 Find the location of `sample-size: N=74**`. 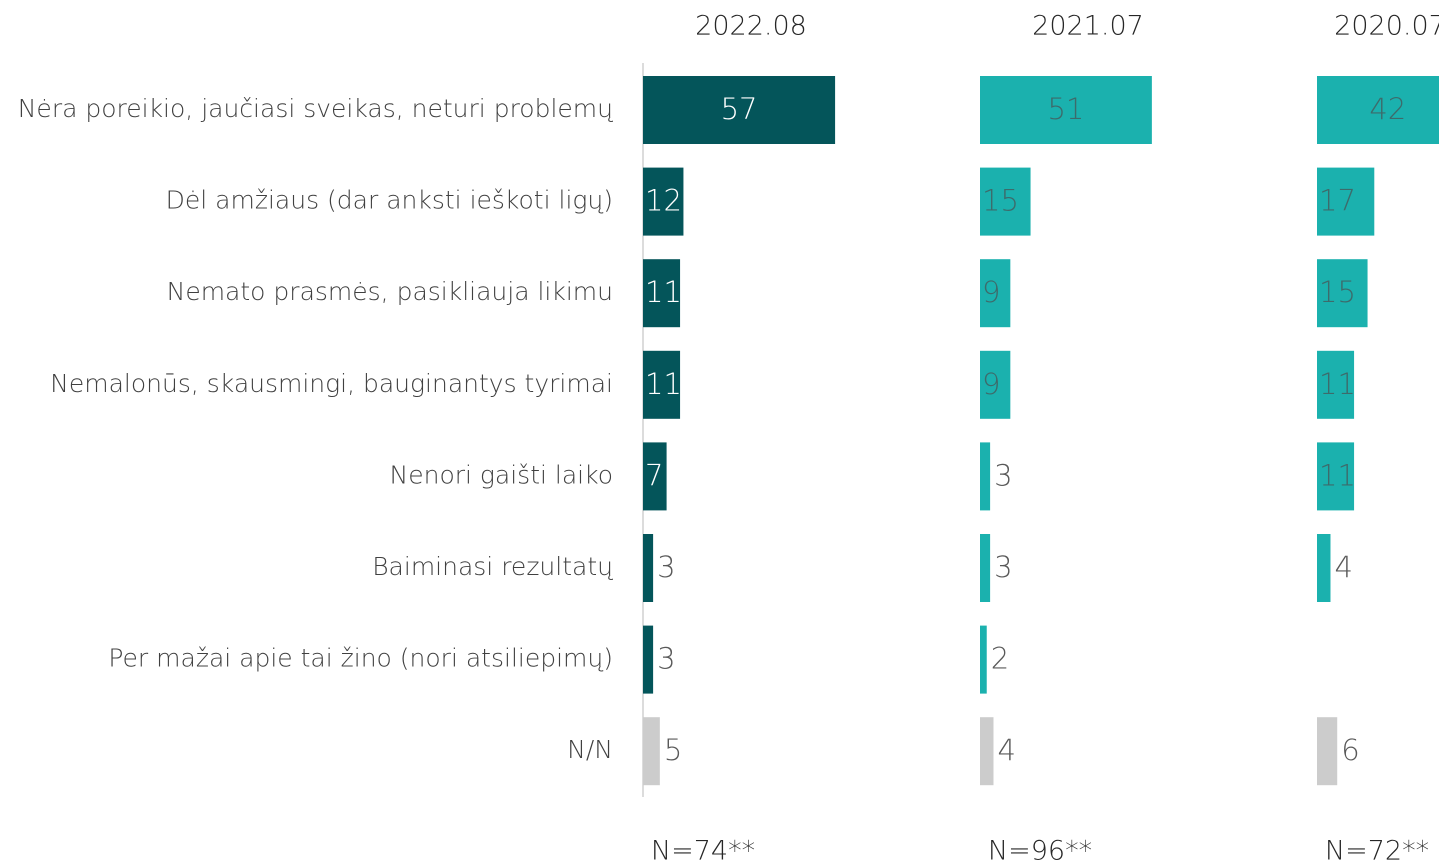

sample-size: N=74** is located at coordinates (703, 851).